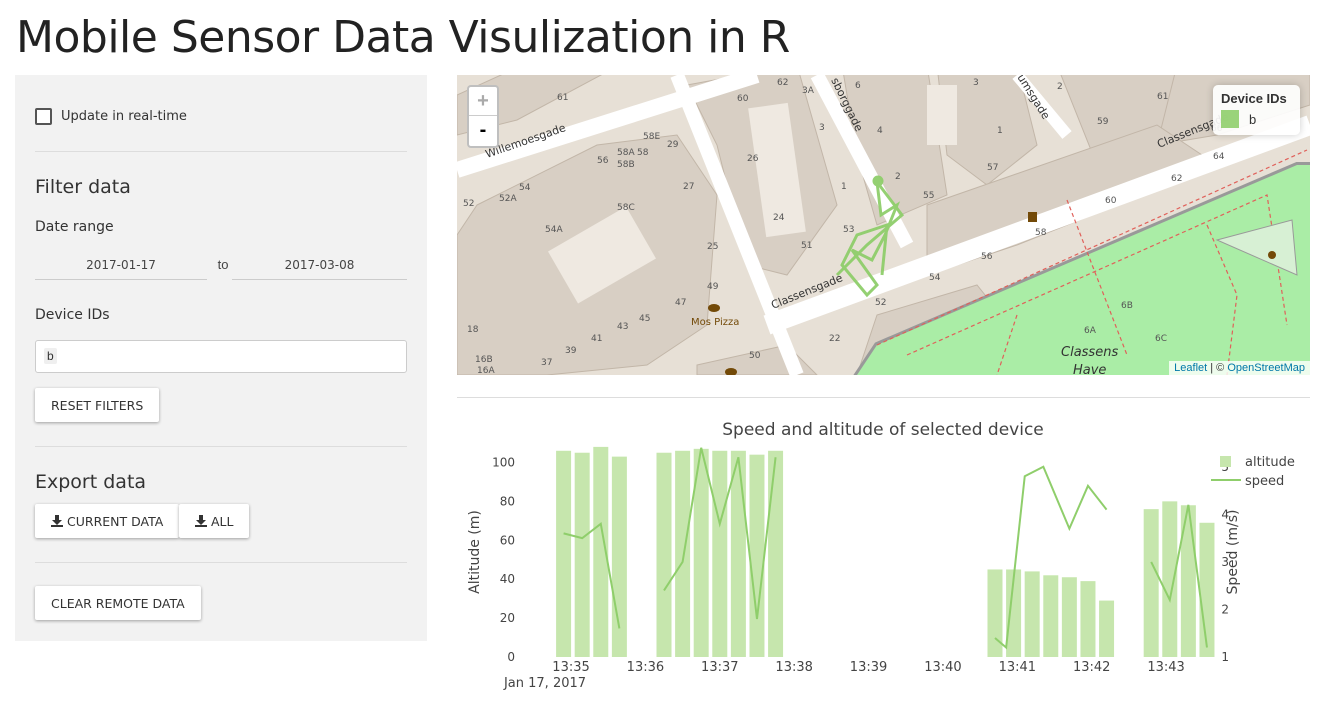 This screenshot has height=712, width=1325. What do you see at coordinates (201, 521) in the screenshot?
I see `download-icon` at bounding box center [201, 521].